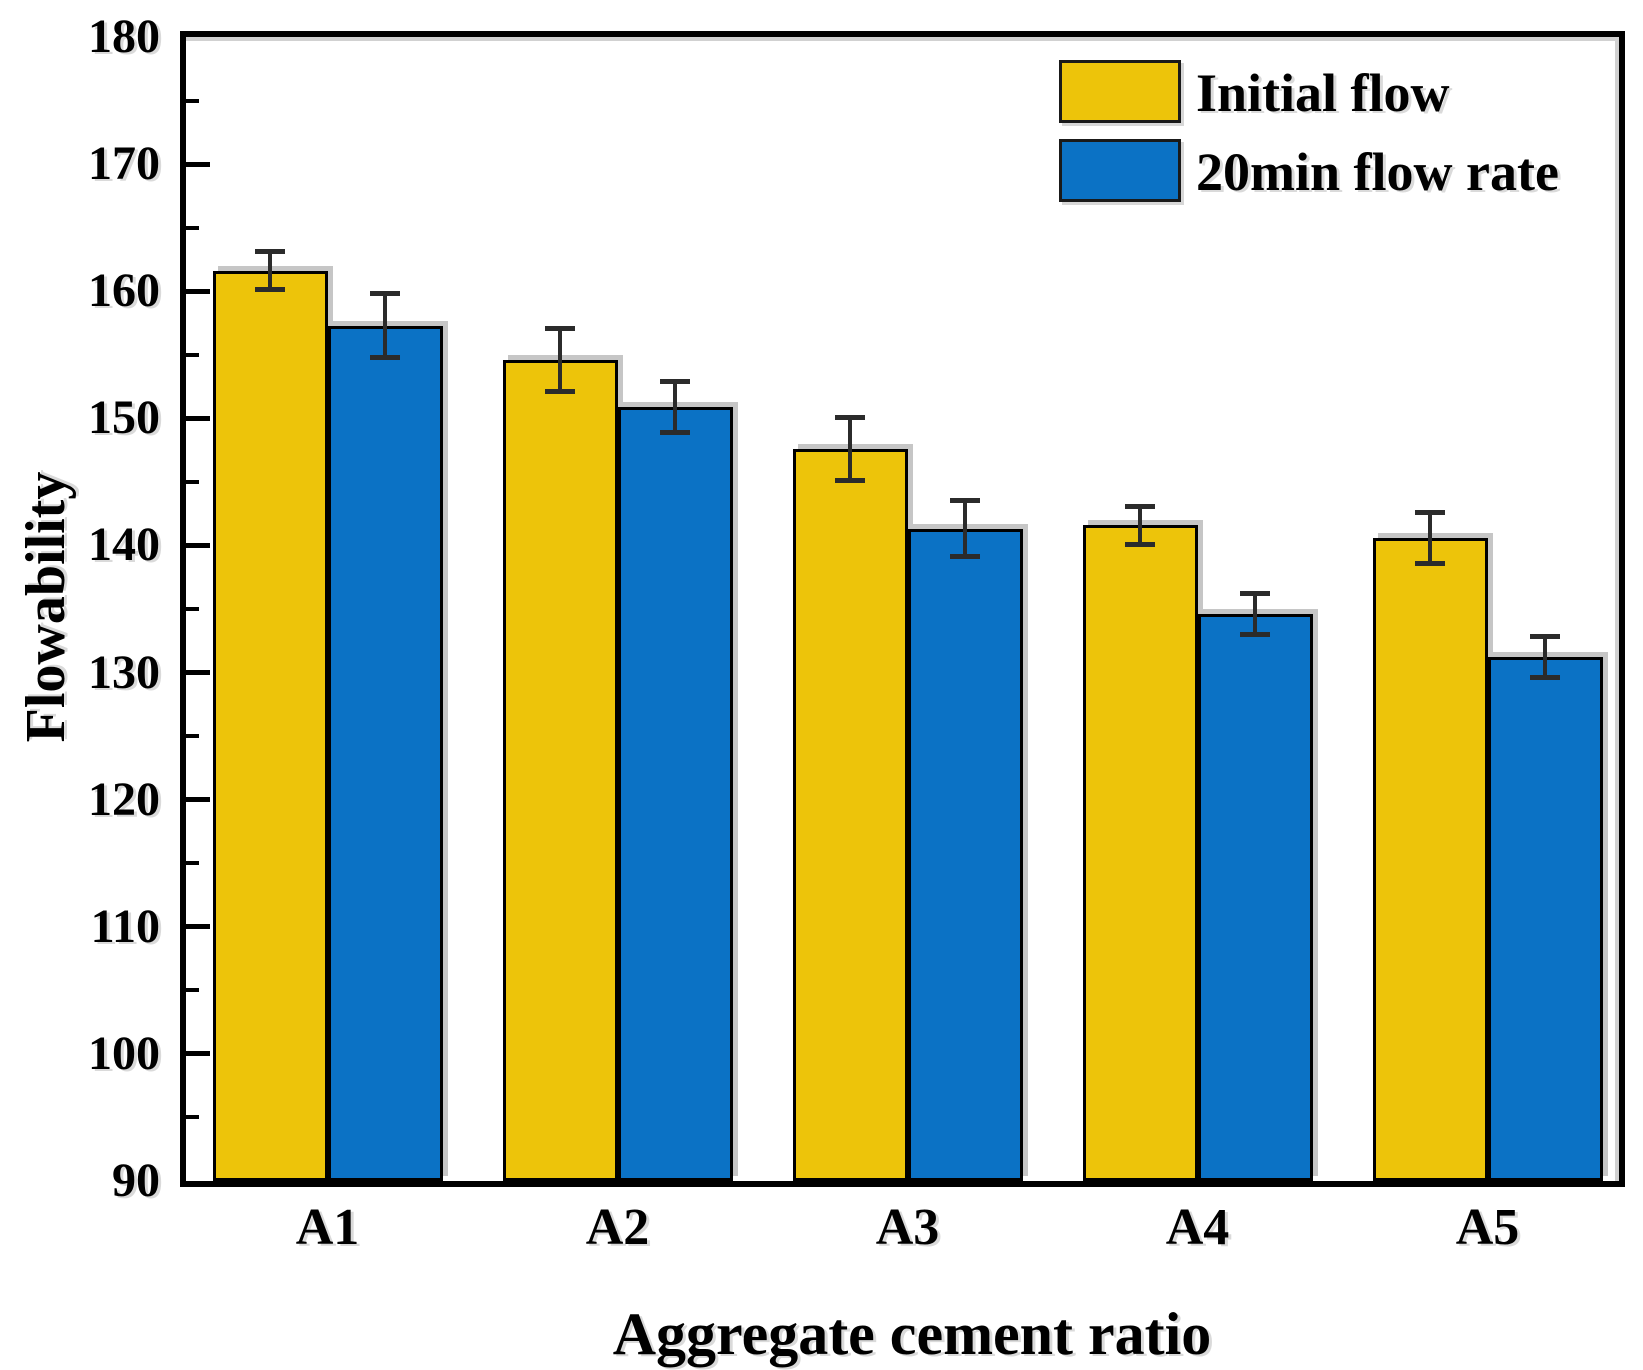 The width and height of the screenshot is (1643, 1370). What do you see at coordinates (965, 854) in the screenshot?
I see `bar-A3-20min-flow-rate` at bounding box center [965, 854].